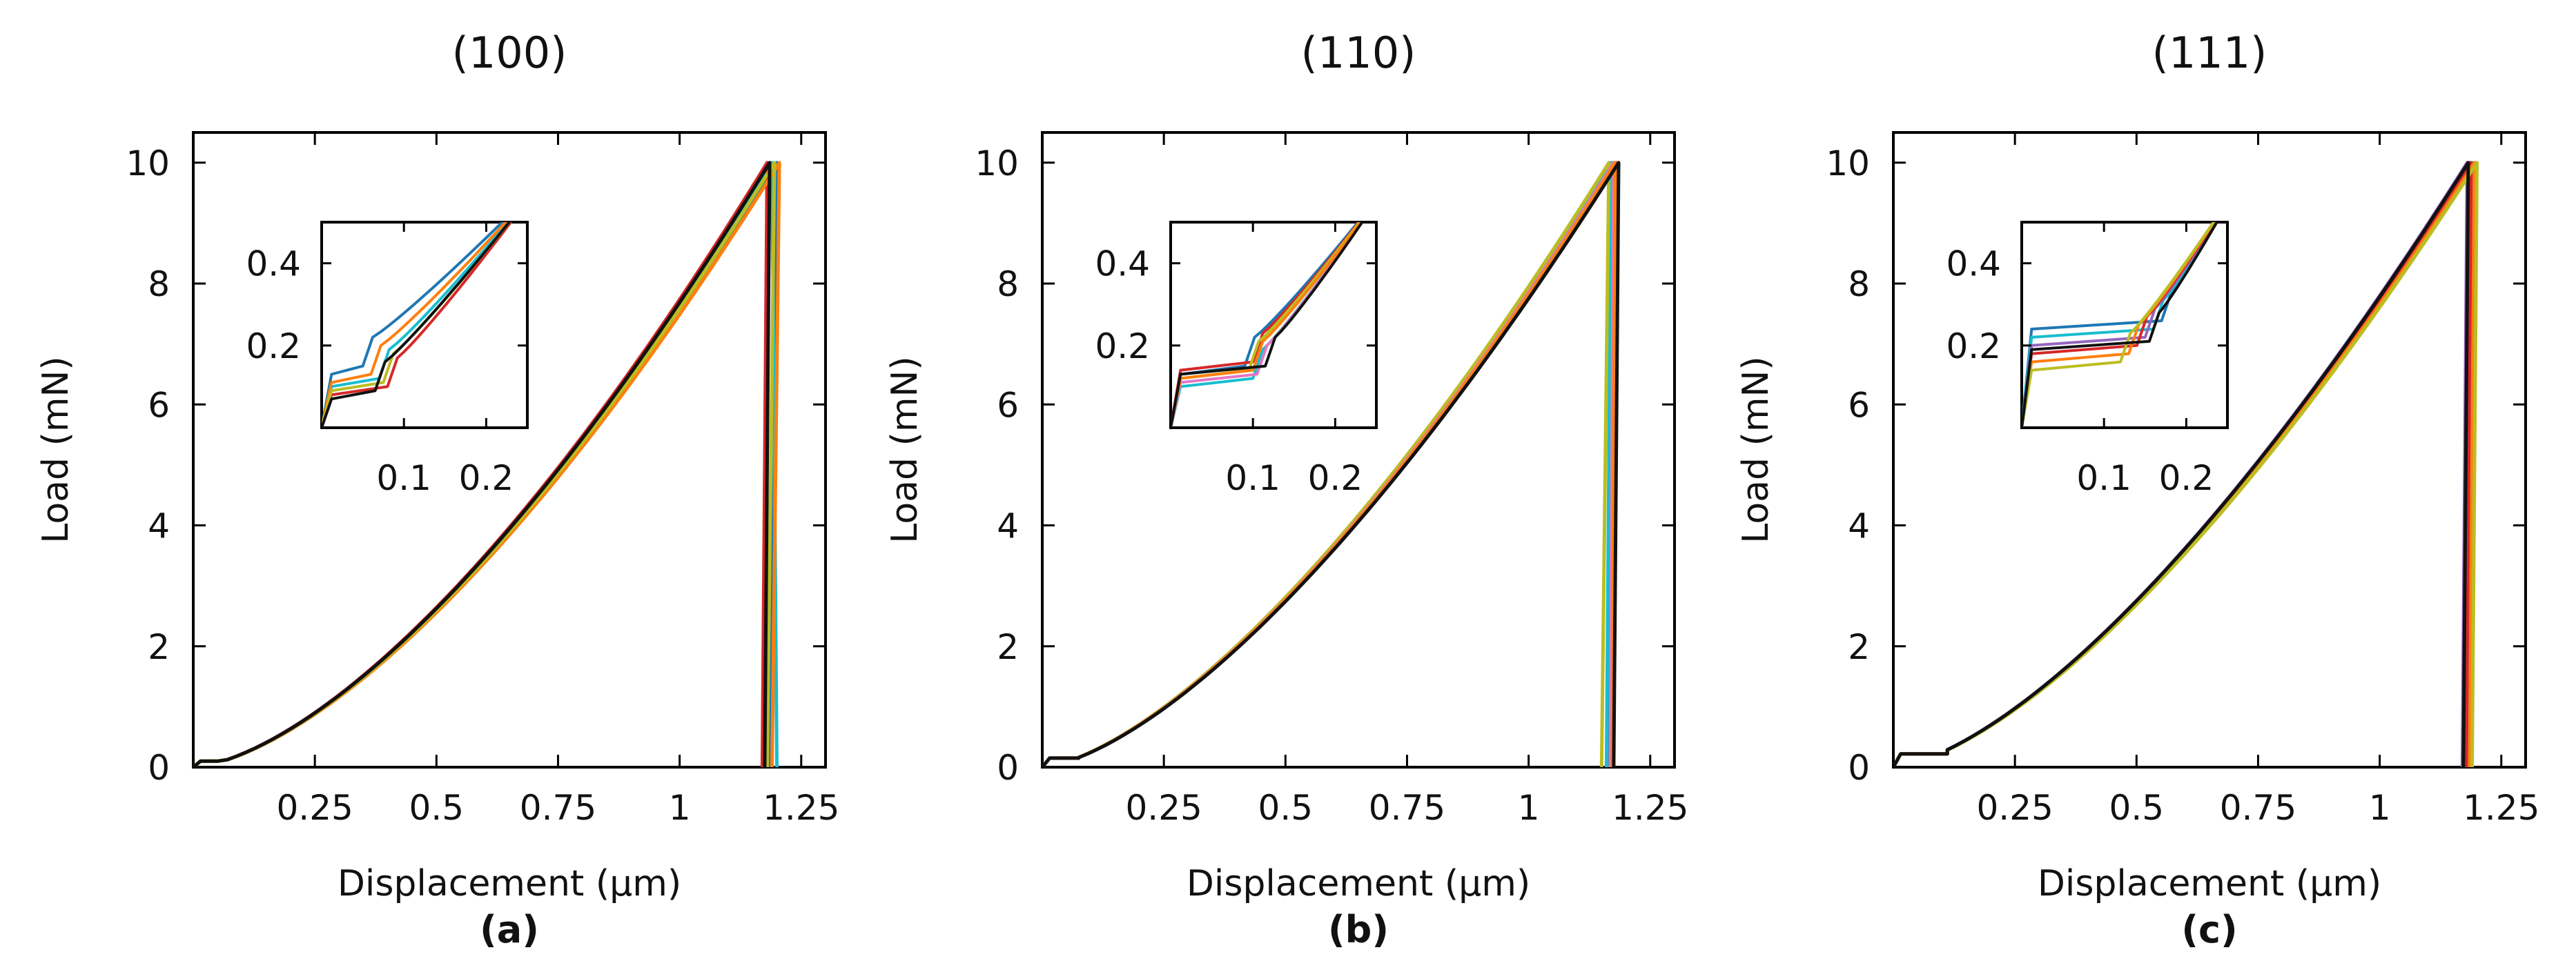  What do you see at coordinates (509, 53) in the screenshot?
I see `chart-title: (100)` at bounding box center [509, 53].